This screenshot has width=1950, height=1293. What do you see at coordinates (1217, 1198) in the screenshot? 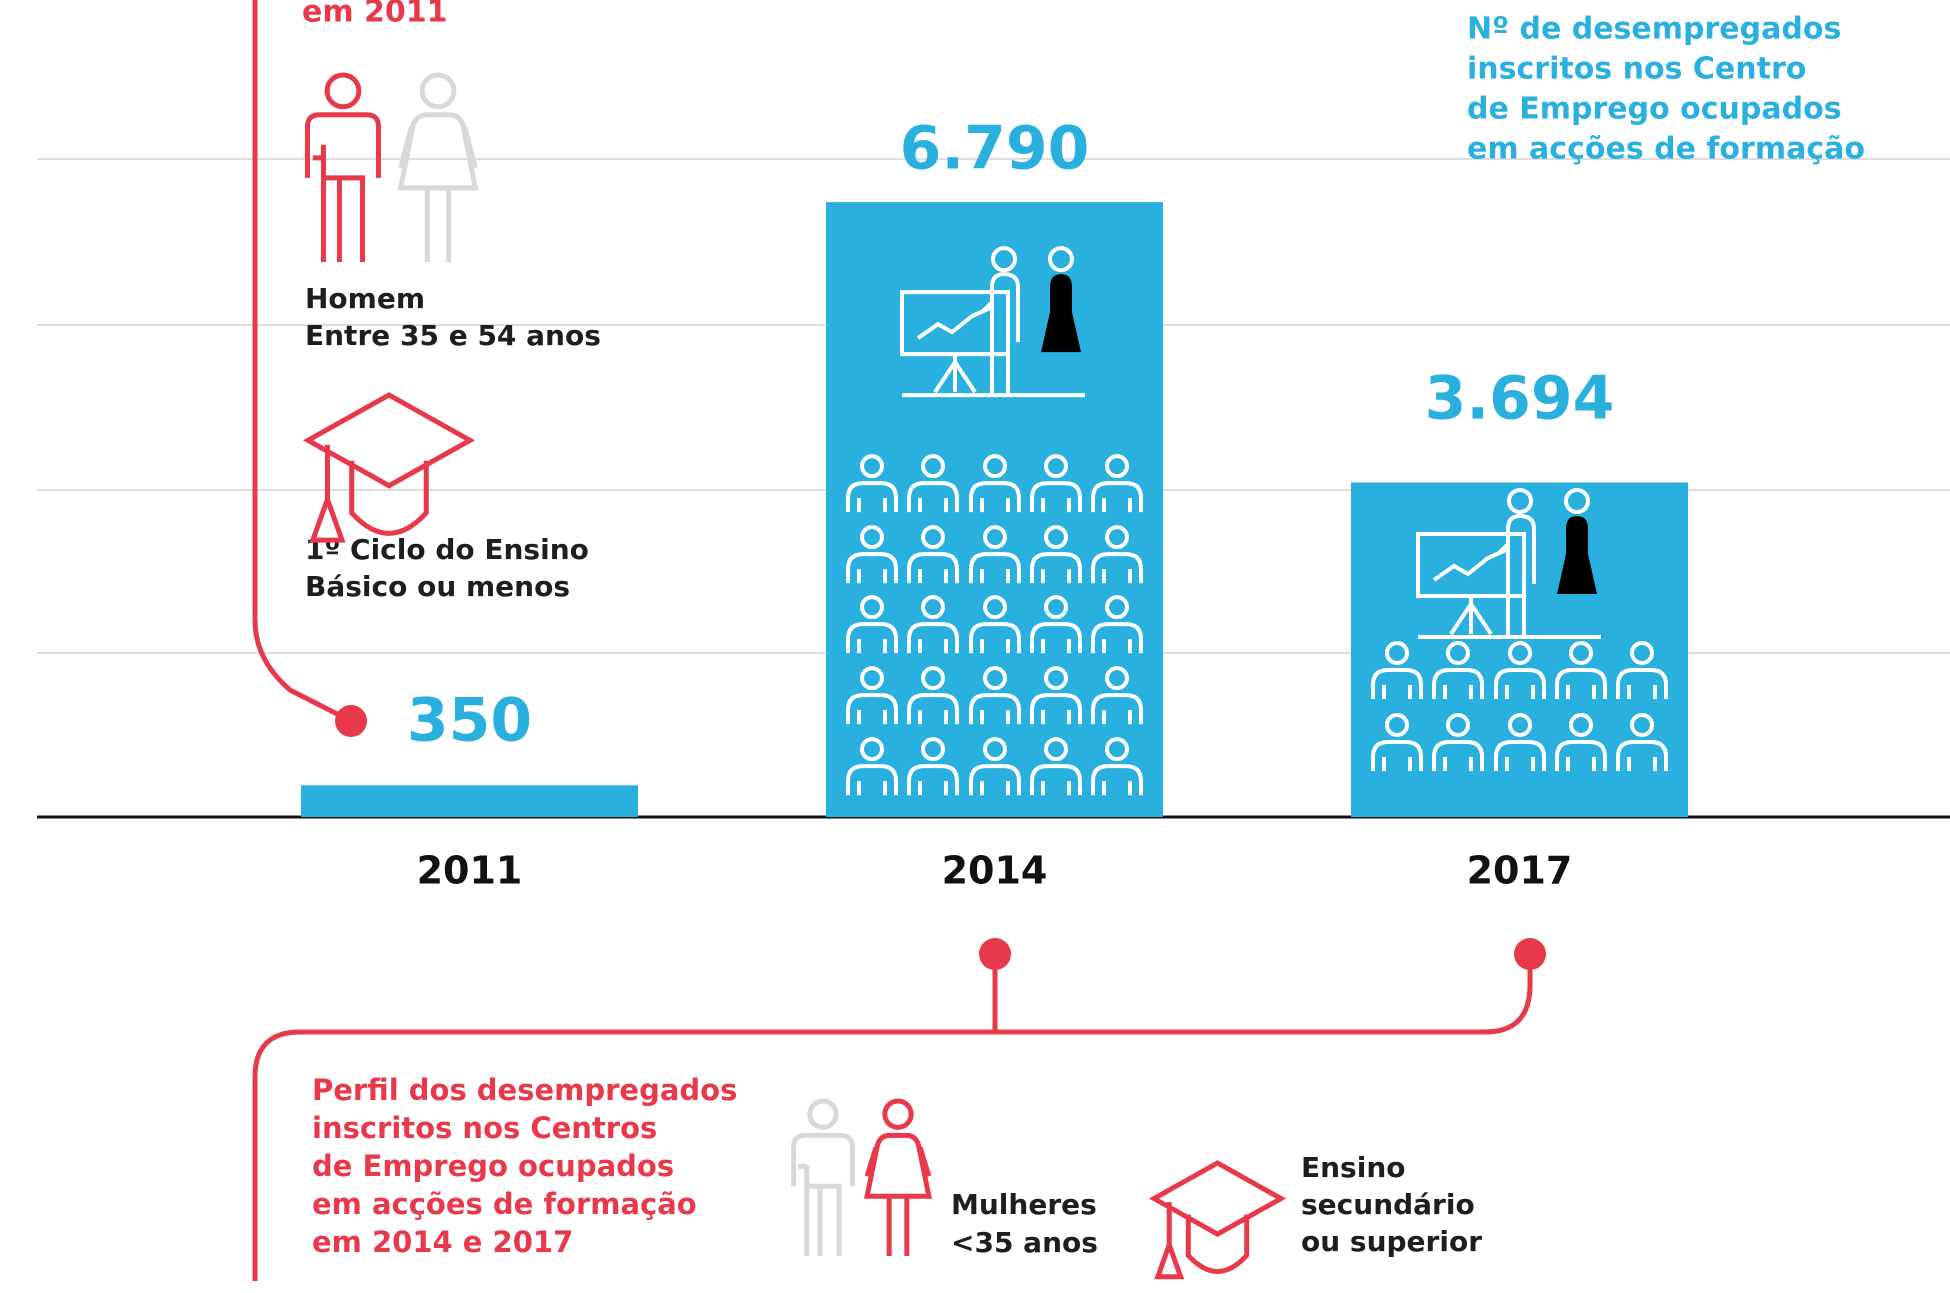
I see `cap-top` at bounding box center [1217, 1198].